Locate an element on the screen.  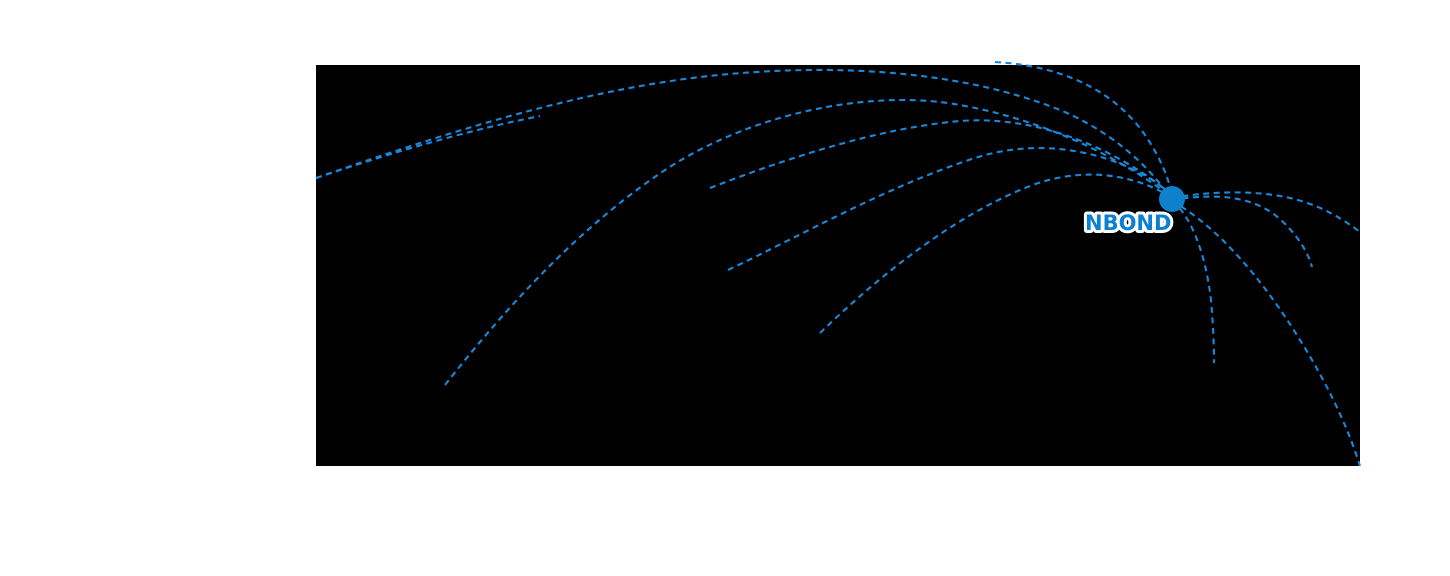
node-label-halo: NBOND is located at coordinates (1128, 223).